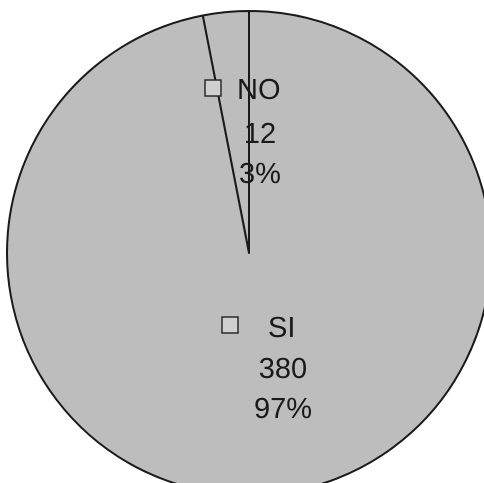 Image resolution: width=484 pixels, height=483 pixels. I want to click on no-legend-marker, so click(213, 88).